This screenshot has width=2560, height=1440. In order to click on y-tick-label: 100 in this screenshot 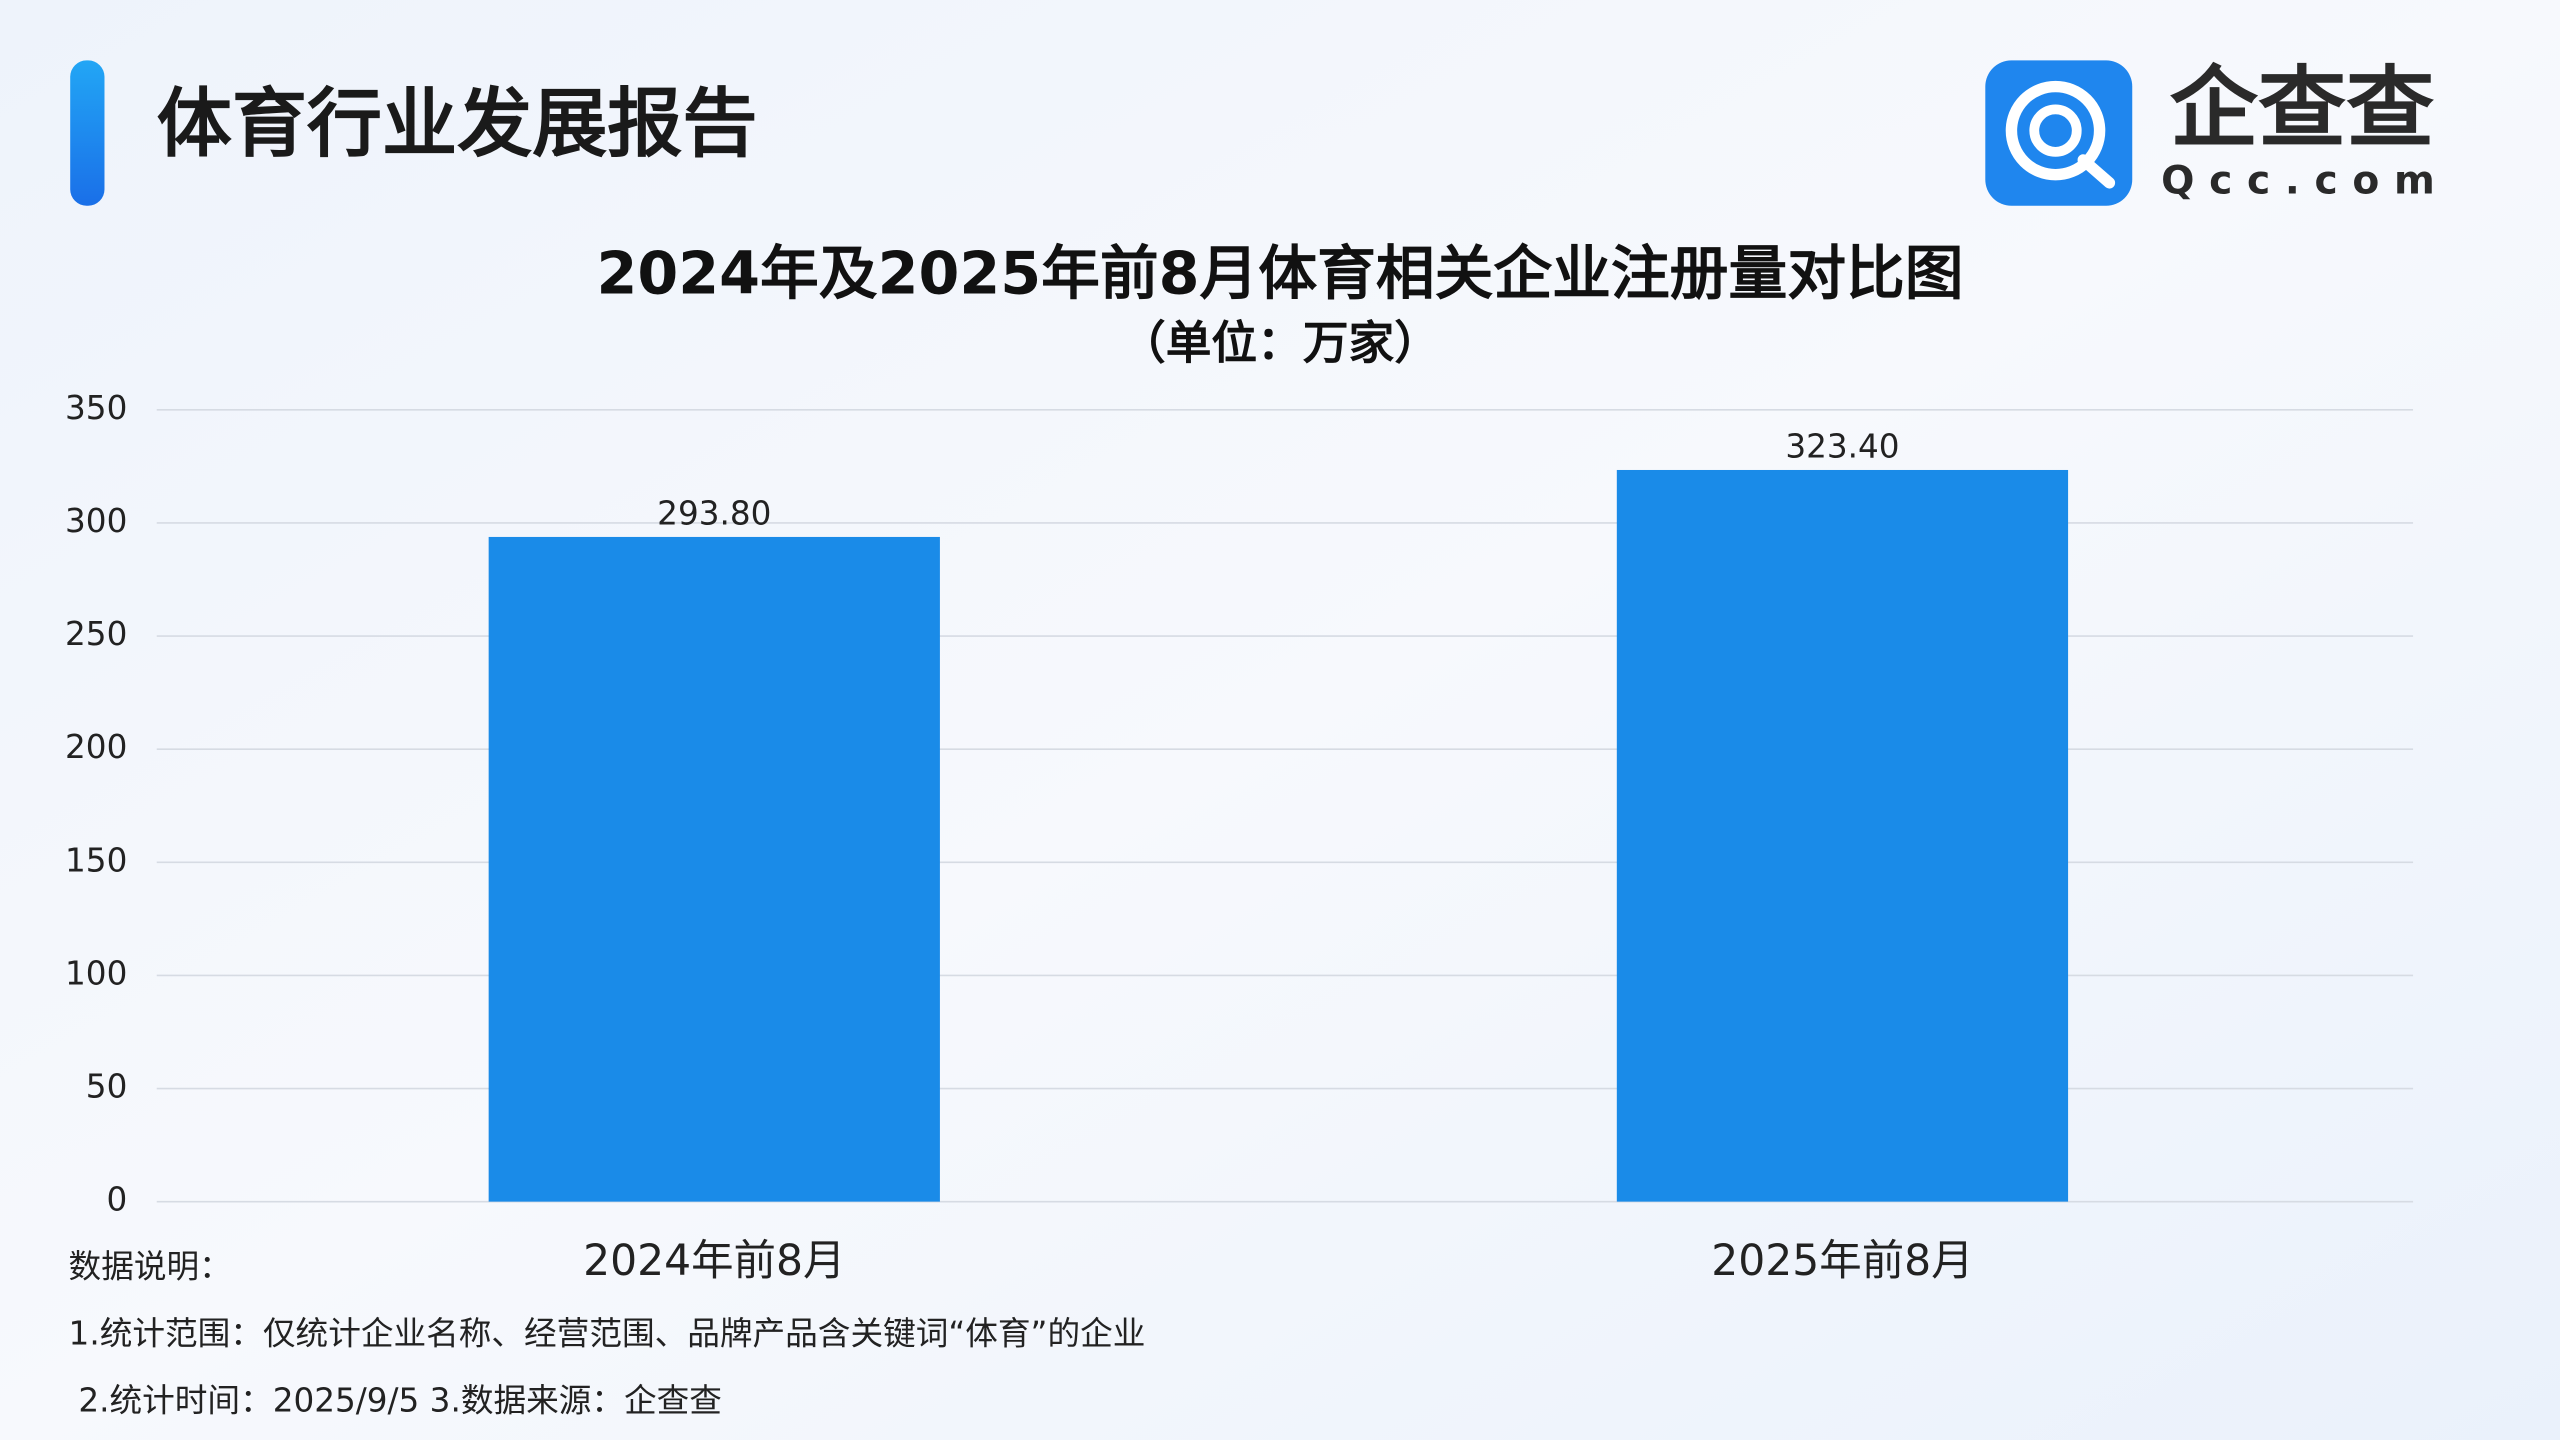, I will do `click(96, 973)`.